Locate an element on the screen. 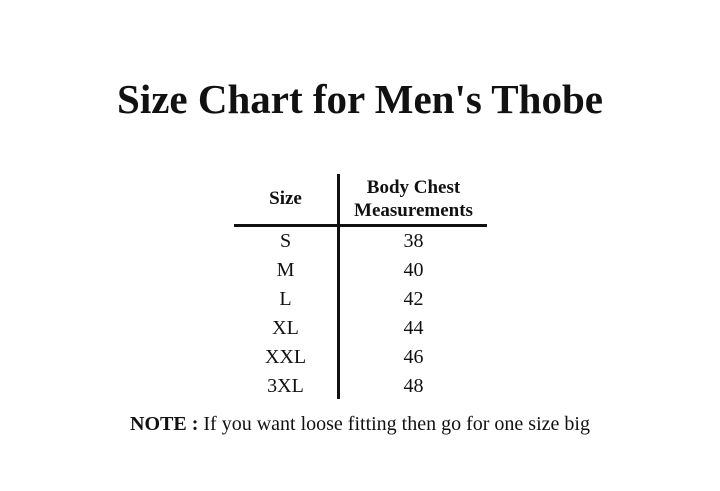 The height and width of the screenshot is (491, 720). note-label: NOTE : is located at coordinates (164, 424).